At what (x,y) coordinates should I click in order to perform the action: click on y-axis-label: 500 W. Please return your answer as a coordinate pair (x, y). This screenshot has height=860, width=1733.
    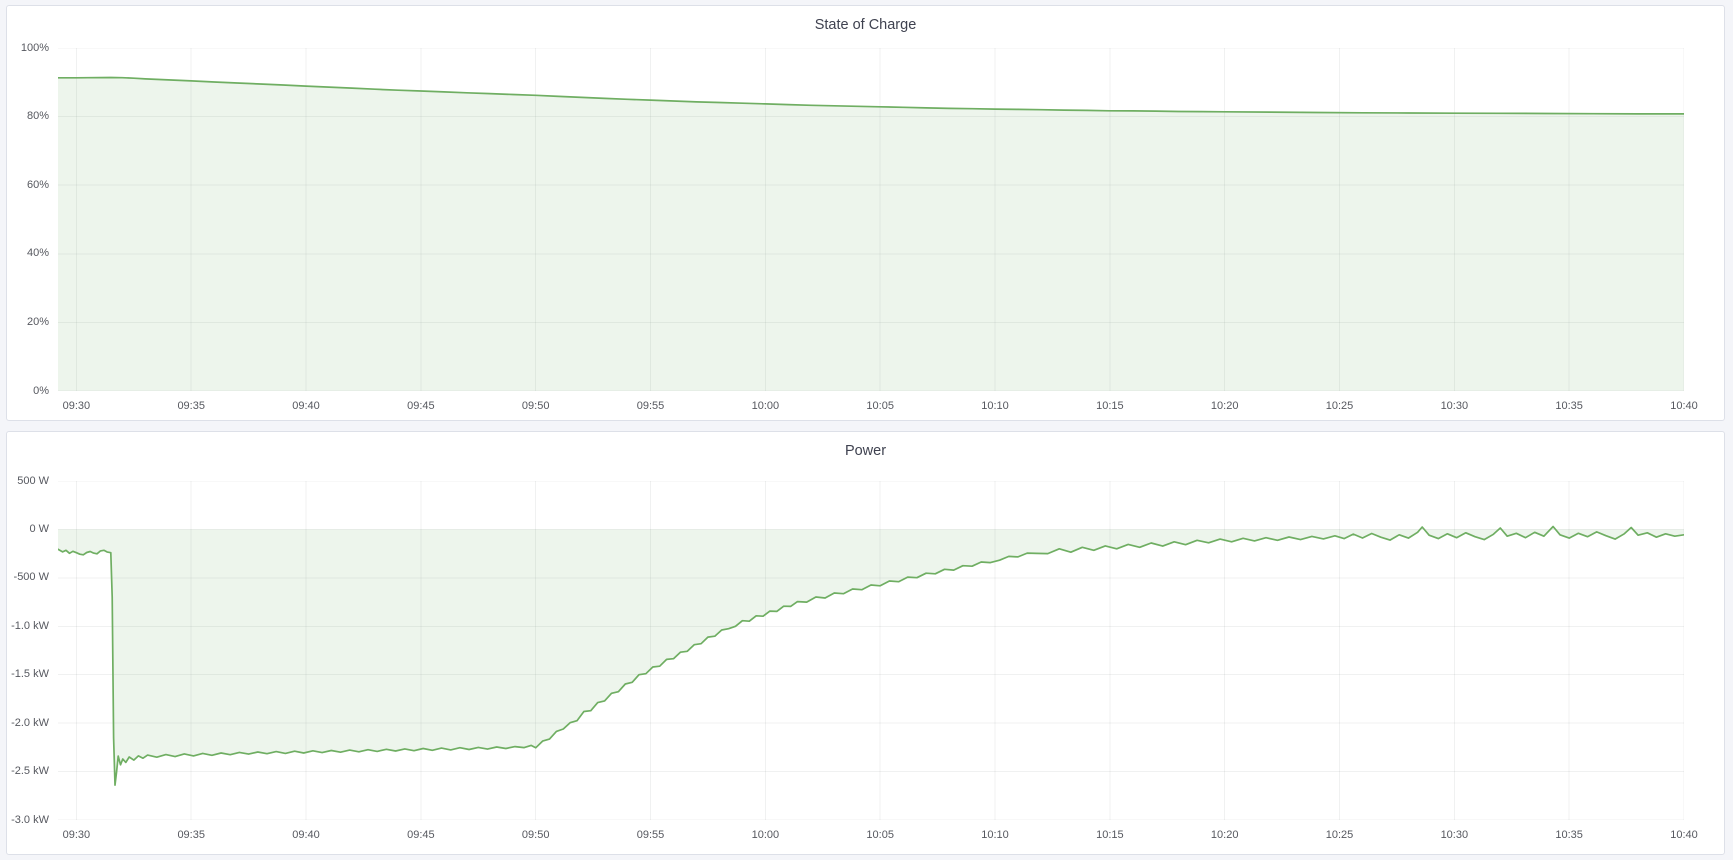
    Looking at the image, I should click on (33, 480).